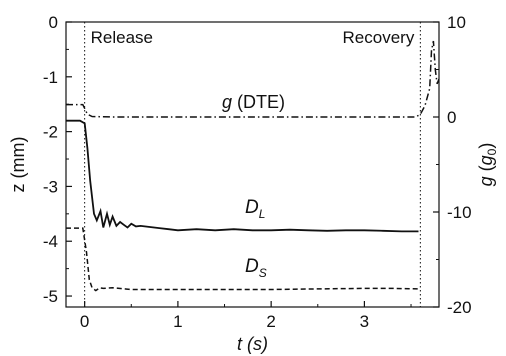  What do you see at coordinates (456, 22) in the screenshot?
I see `y-right-tick-label: 10` at bounding box center [456, 22].